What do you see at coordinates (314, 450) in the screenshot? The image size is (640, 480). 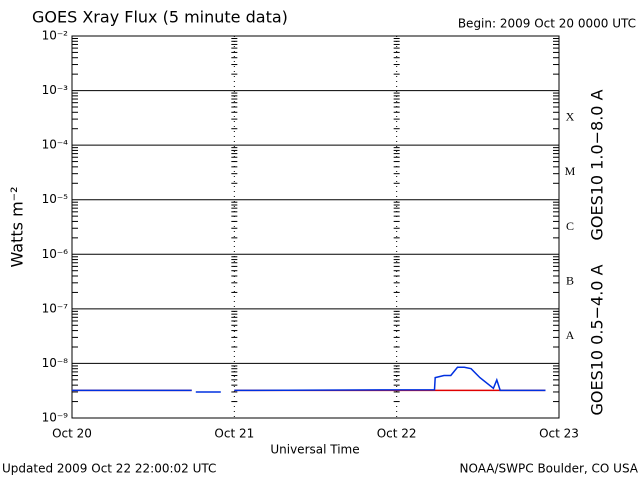 I see `x-axis-label: Universal Time` at bounding box center [314, 450].